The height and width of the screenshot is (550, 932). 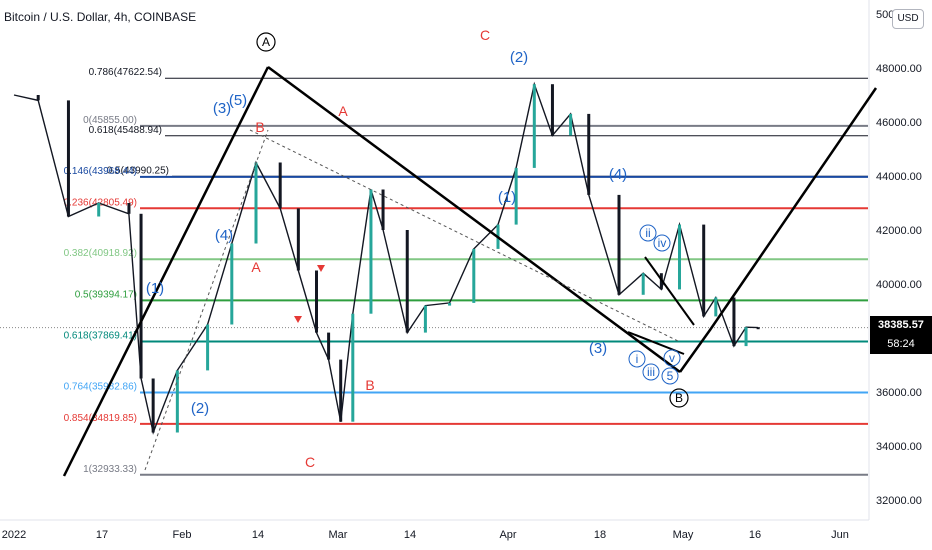 I want to click on chart-title: Bitcoin / U.S. Dollar, 4h, COINBASE, so click(x=100, y=17).